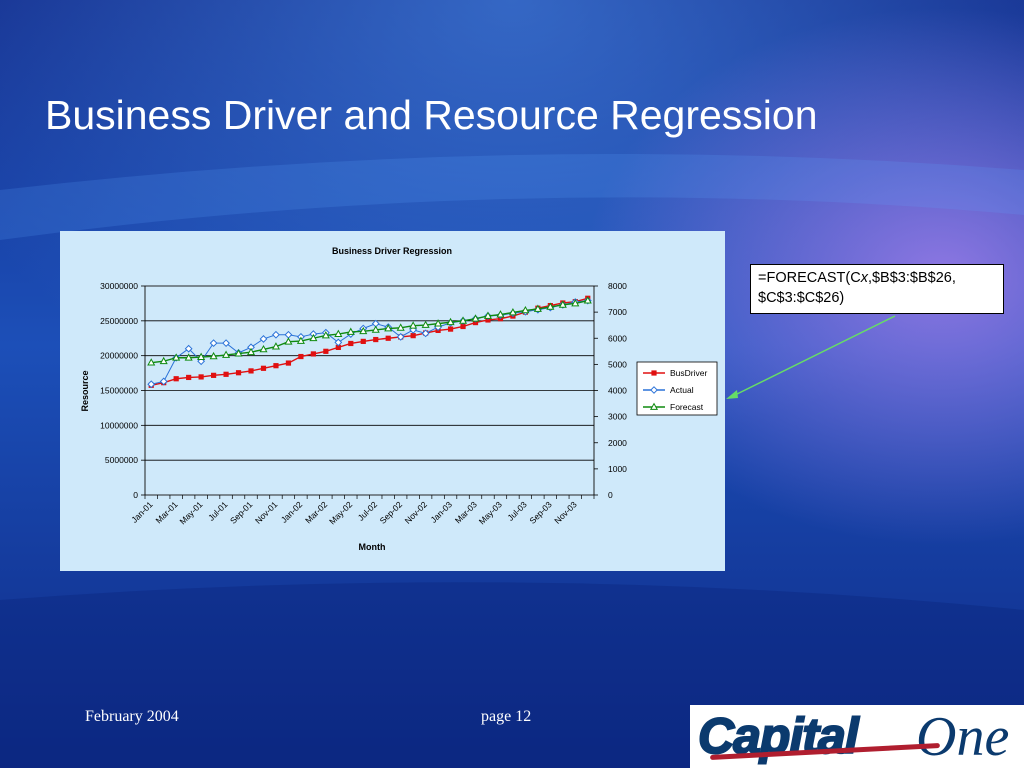 Image resolution: width=1024 pixels, height=768 pixels. Describe the element at coordinates (857, 278) in the screenshot. I see `formula-line-1: =FORECAST(Cx,$B$3:$B$26,` at that location.